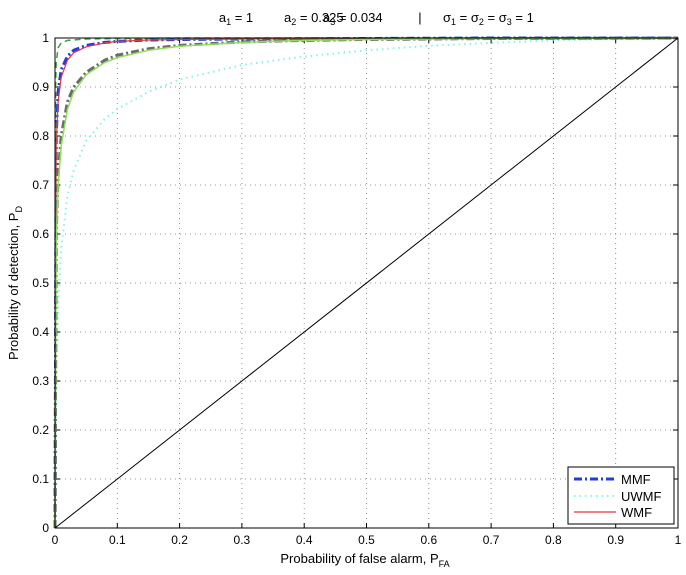 The width and height of the screenshot is (686, 575). What do you see at coordinates (45, 528) in the screenshot?
I see `y-tick-label: 0` at bounding box center [45, 528].